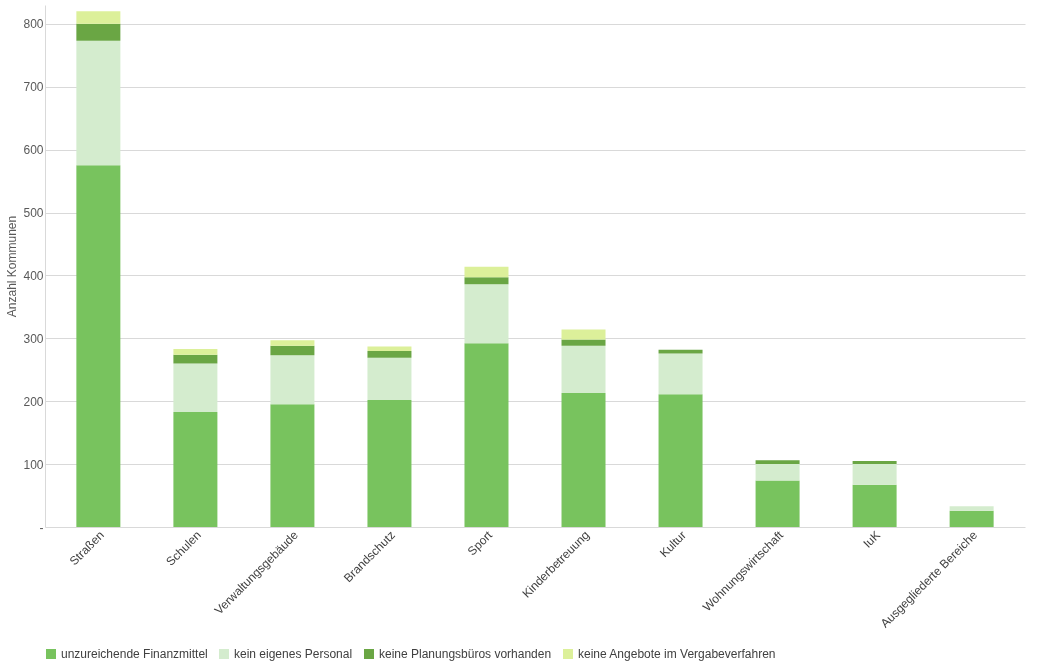 The width and height of the screenshot is (1037, 671). What do you see at coordinates (33, 275) in the screenshot?
I see `y-tick-label: 400` at bounding box center [33, 275].